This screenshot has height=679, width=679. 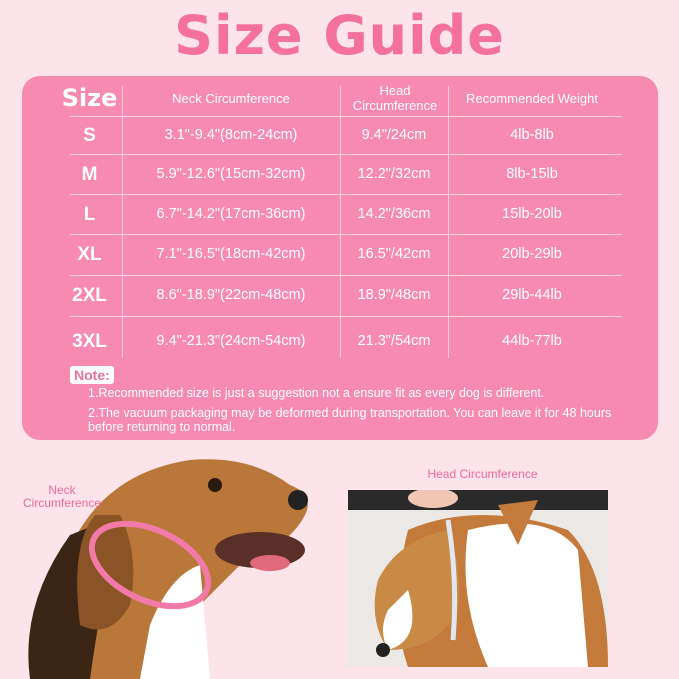 I want to click on row-weight-cell: 4lb-8lb, so click(x=532, y=134).